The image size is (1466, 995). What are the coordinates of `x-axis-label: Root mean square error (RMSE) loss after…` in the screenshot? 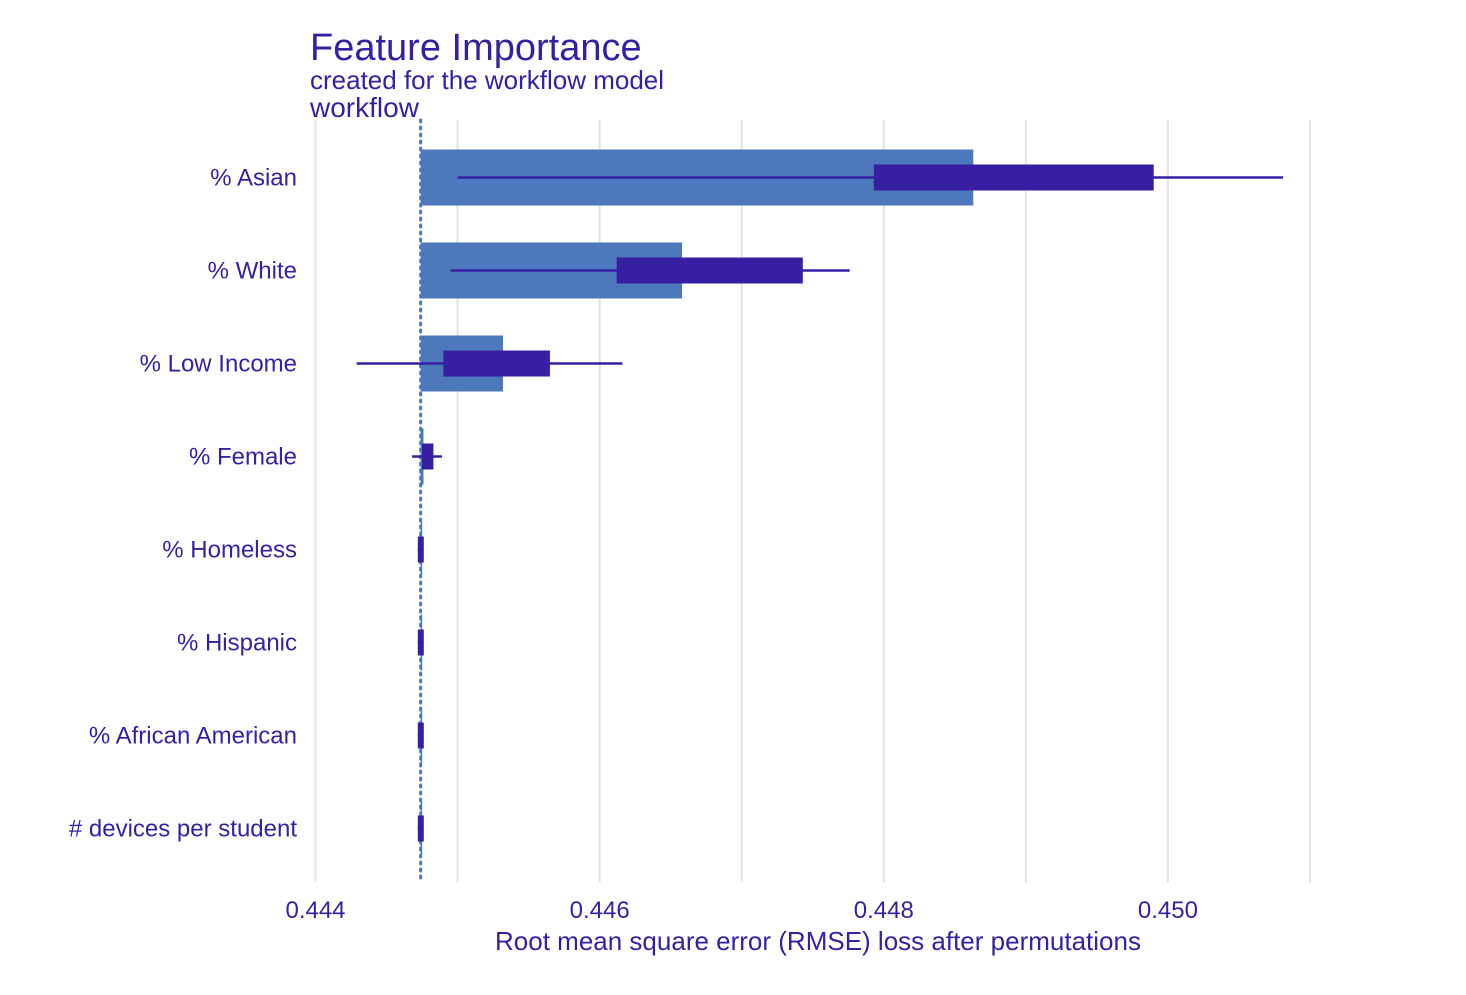 It's located at (818, 941).